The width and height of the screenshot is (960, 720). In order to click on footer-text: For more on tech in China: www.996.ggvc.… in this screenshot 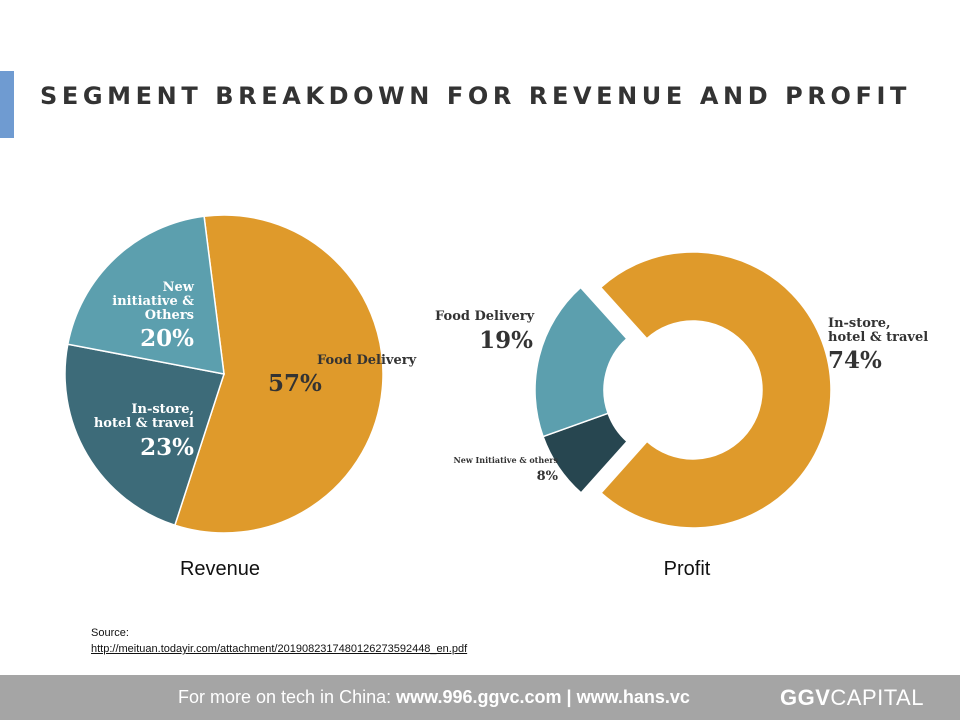, I will do `click(434, 697)`.